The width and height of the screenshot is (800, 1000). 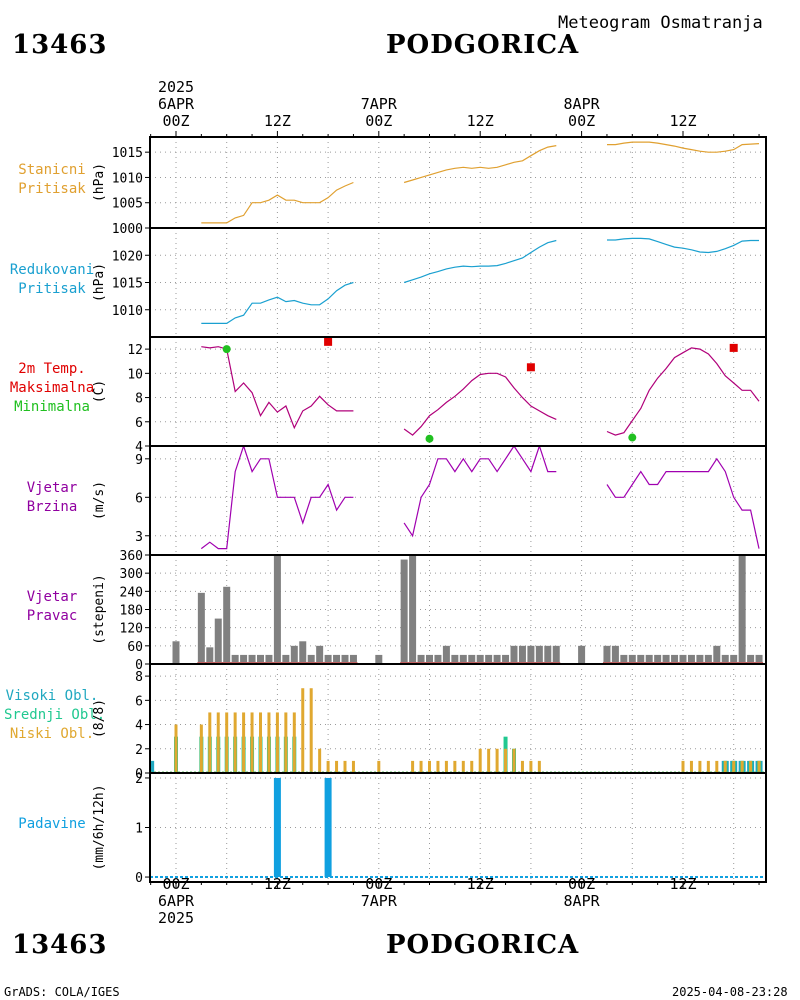 What do you see at coordinates (99, 391) in the screenshot?
I see `y-axis-title-temperature: (C)` at bounding box center [99, 391].